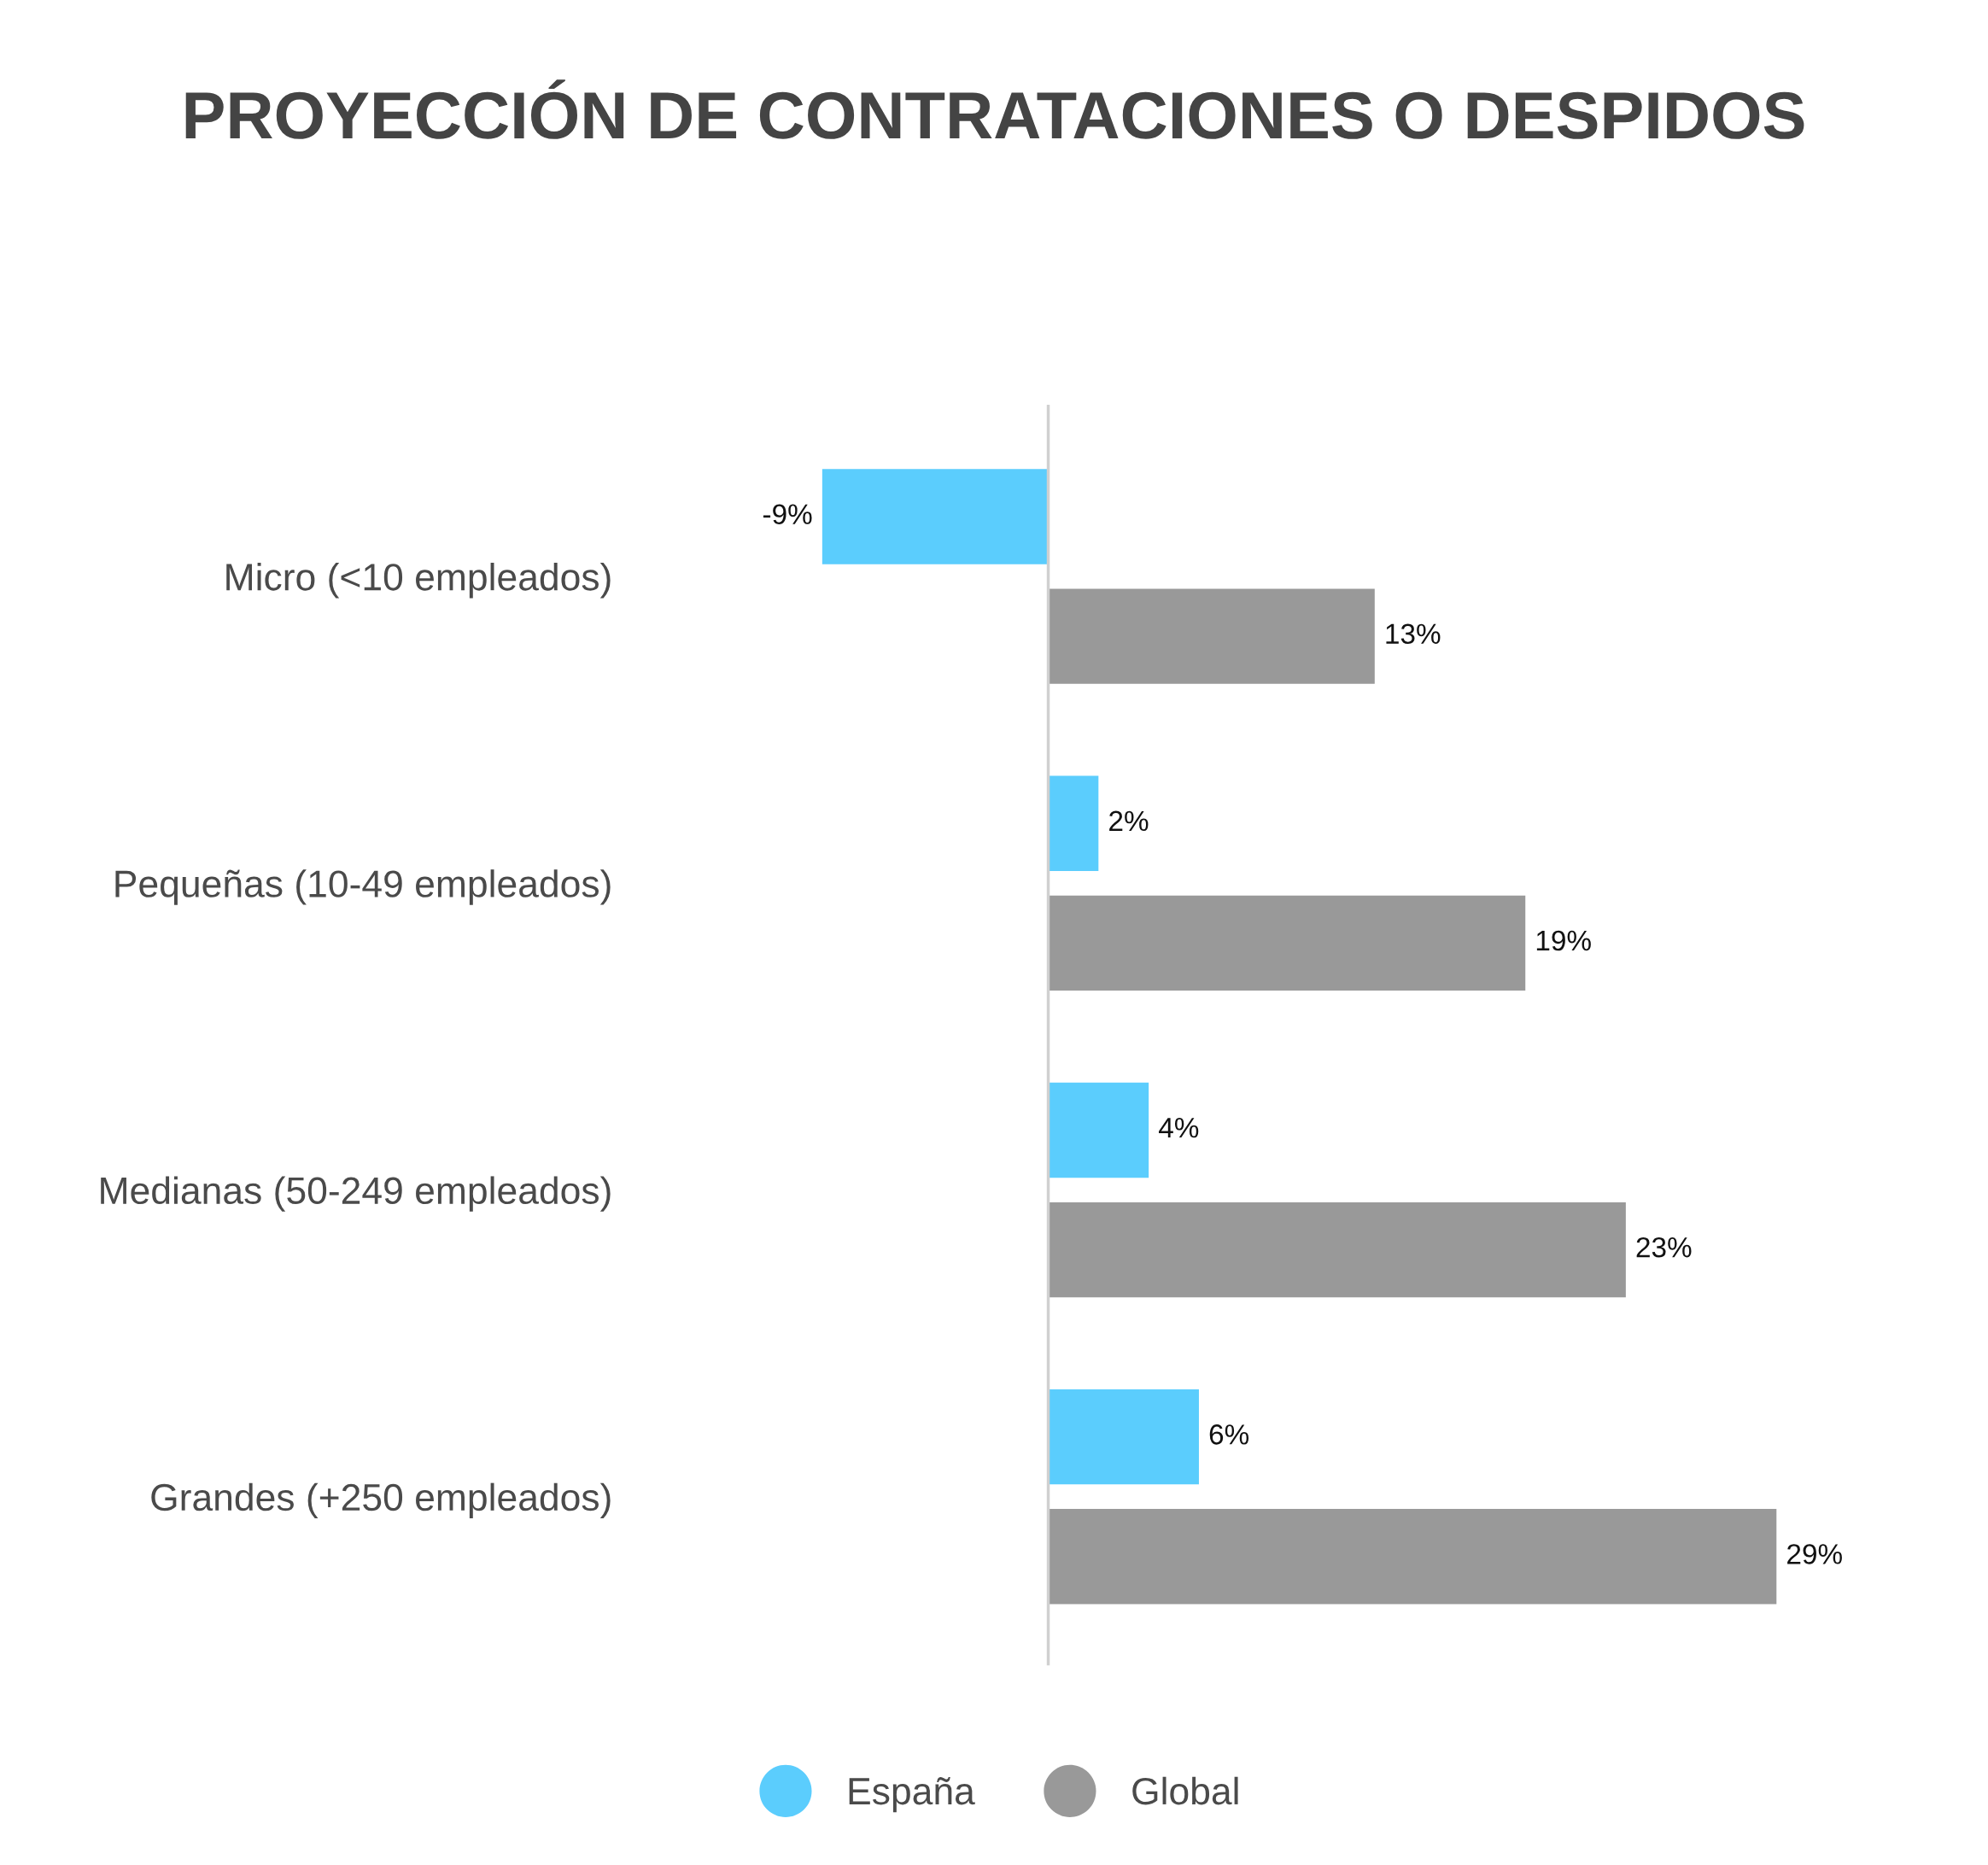  Describe the element at coordinates (363, 887) in the screenshot. I see `y-tick-label: Pequeñas (10-49 empleados)` at that location.